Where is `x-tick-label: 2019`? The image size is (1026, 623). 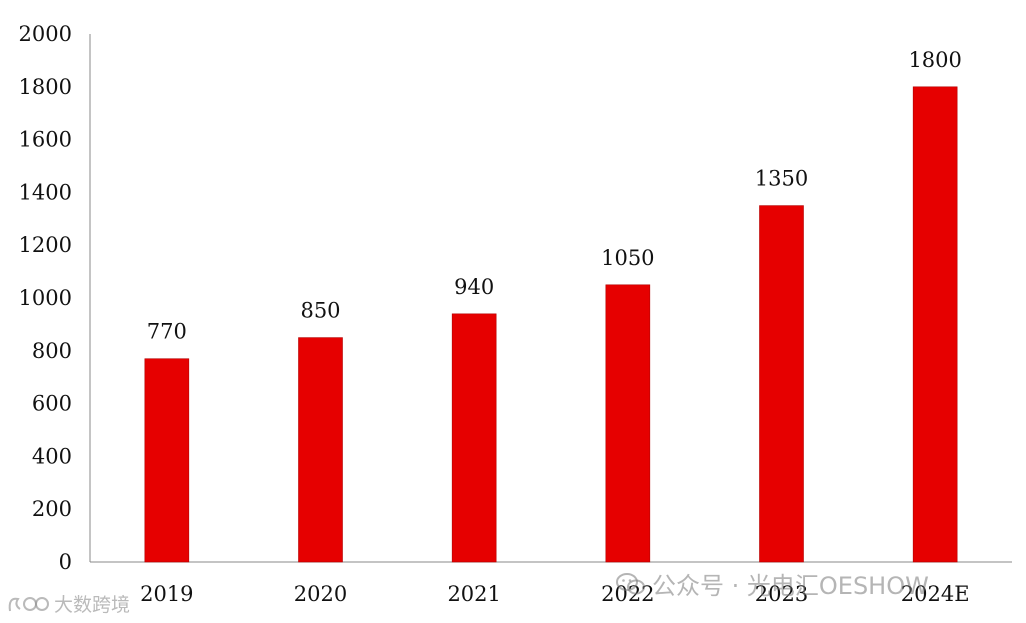 x-tick-label: 2019 is located at coordinates (166, 594).